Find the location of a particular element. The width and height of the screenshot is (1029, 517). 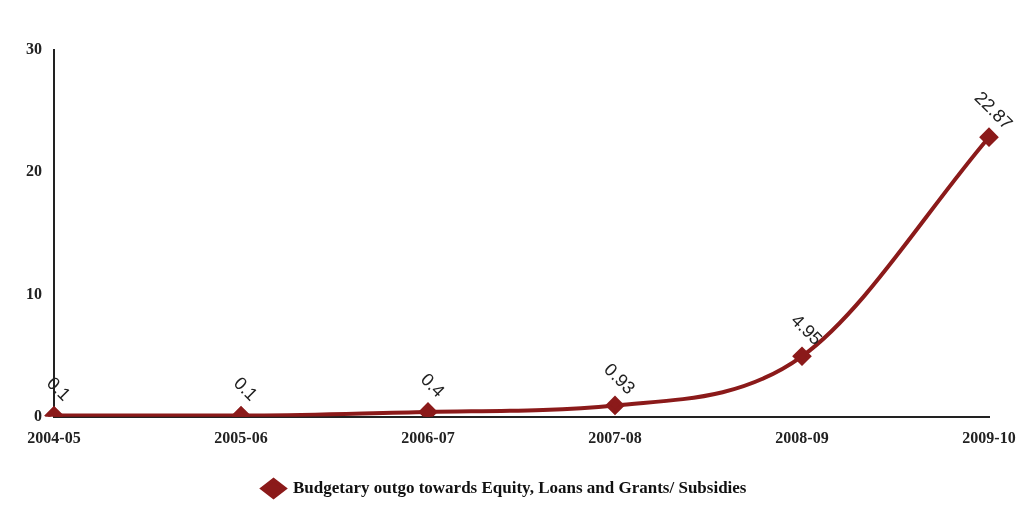

x-tick-label: 2007-08 is located at coordinates (615, 437).